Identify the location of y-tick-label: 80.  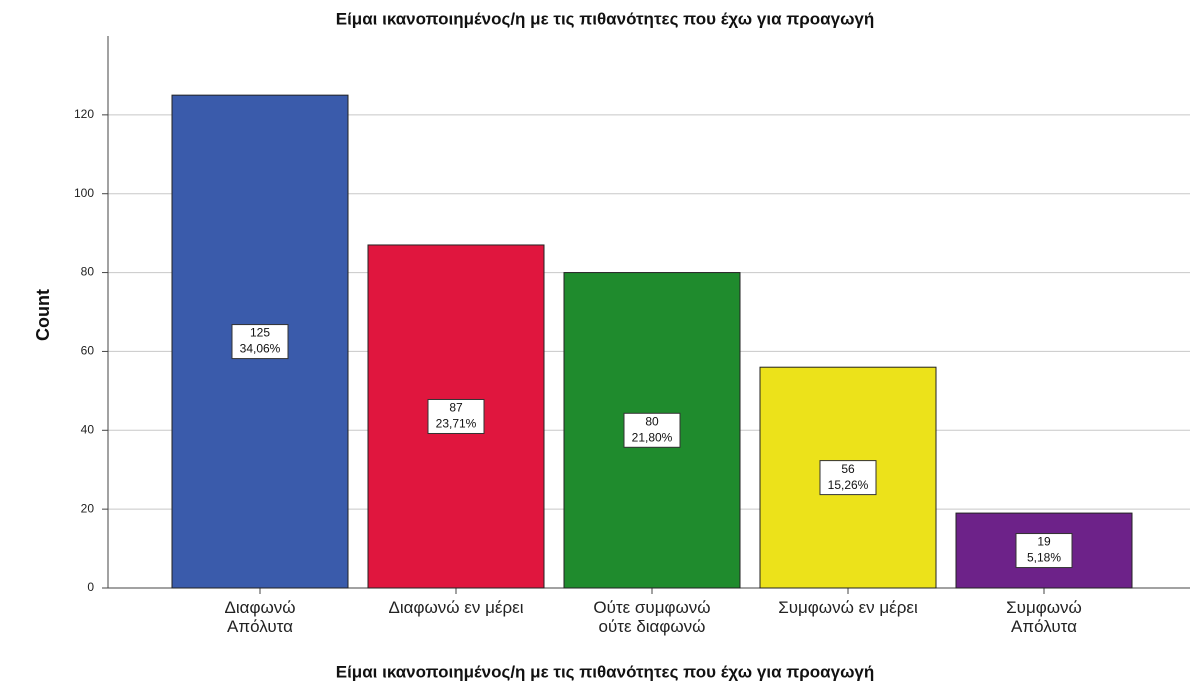
(88, 272).